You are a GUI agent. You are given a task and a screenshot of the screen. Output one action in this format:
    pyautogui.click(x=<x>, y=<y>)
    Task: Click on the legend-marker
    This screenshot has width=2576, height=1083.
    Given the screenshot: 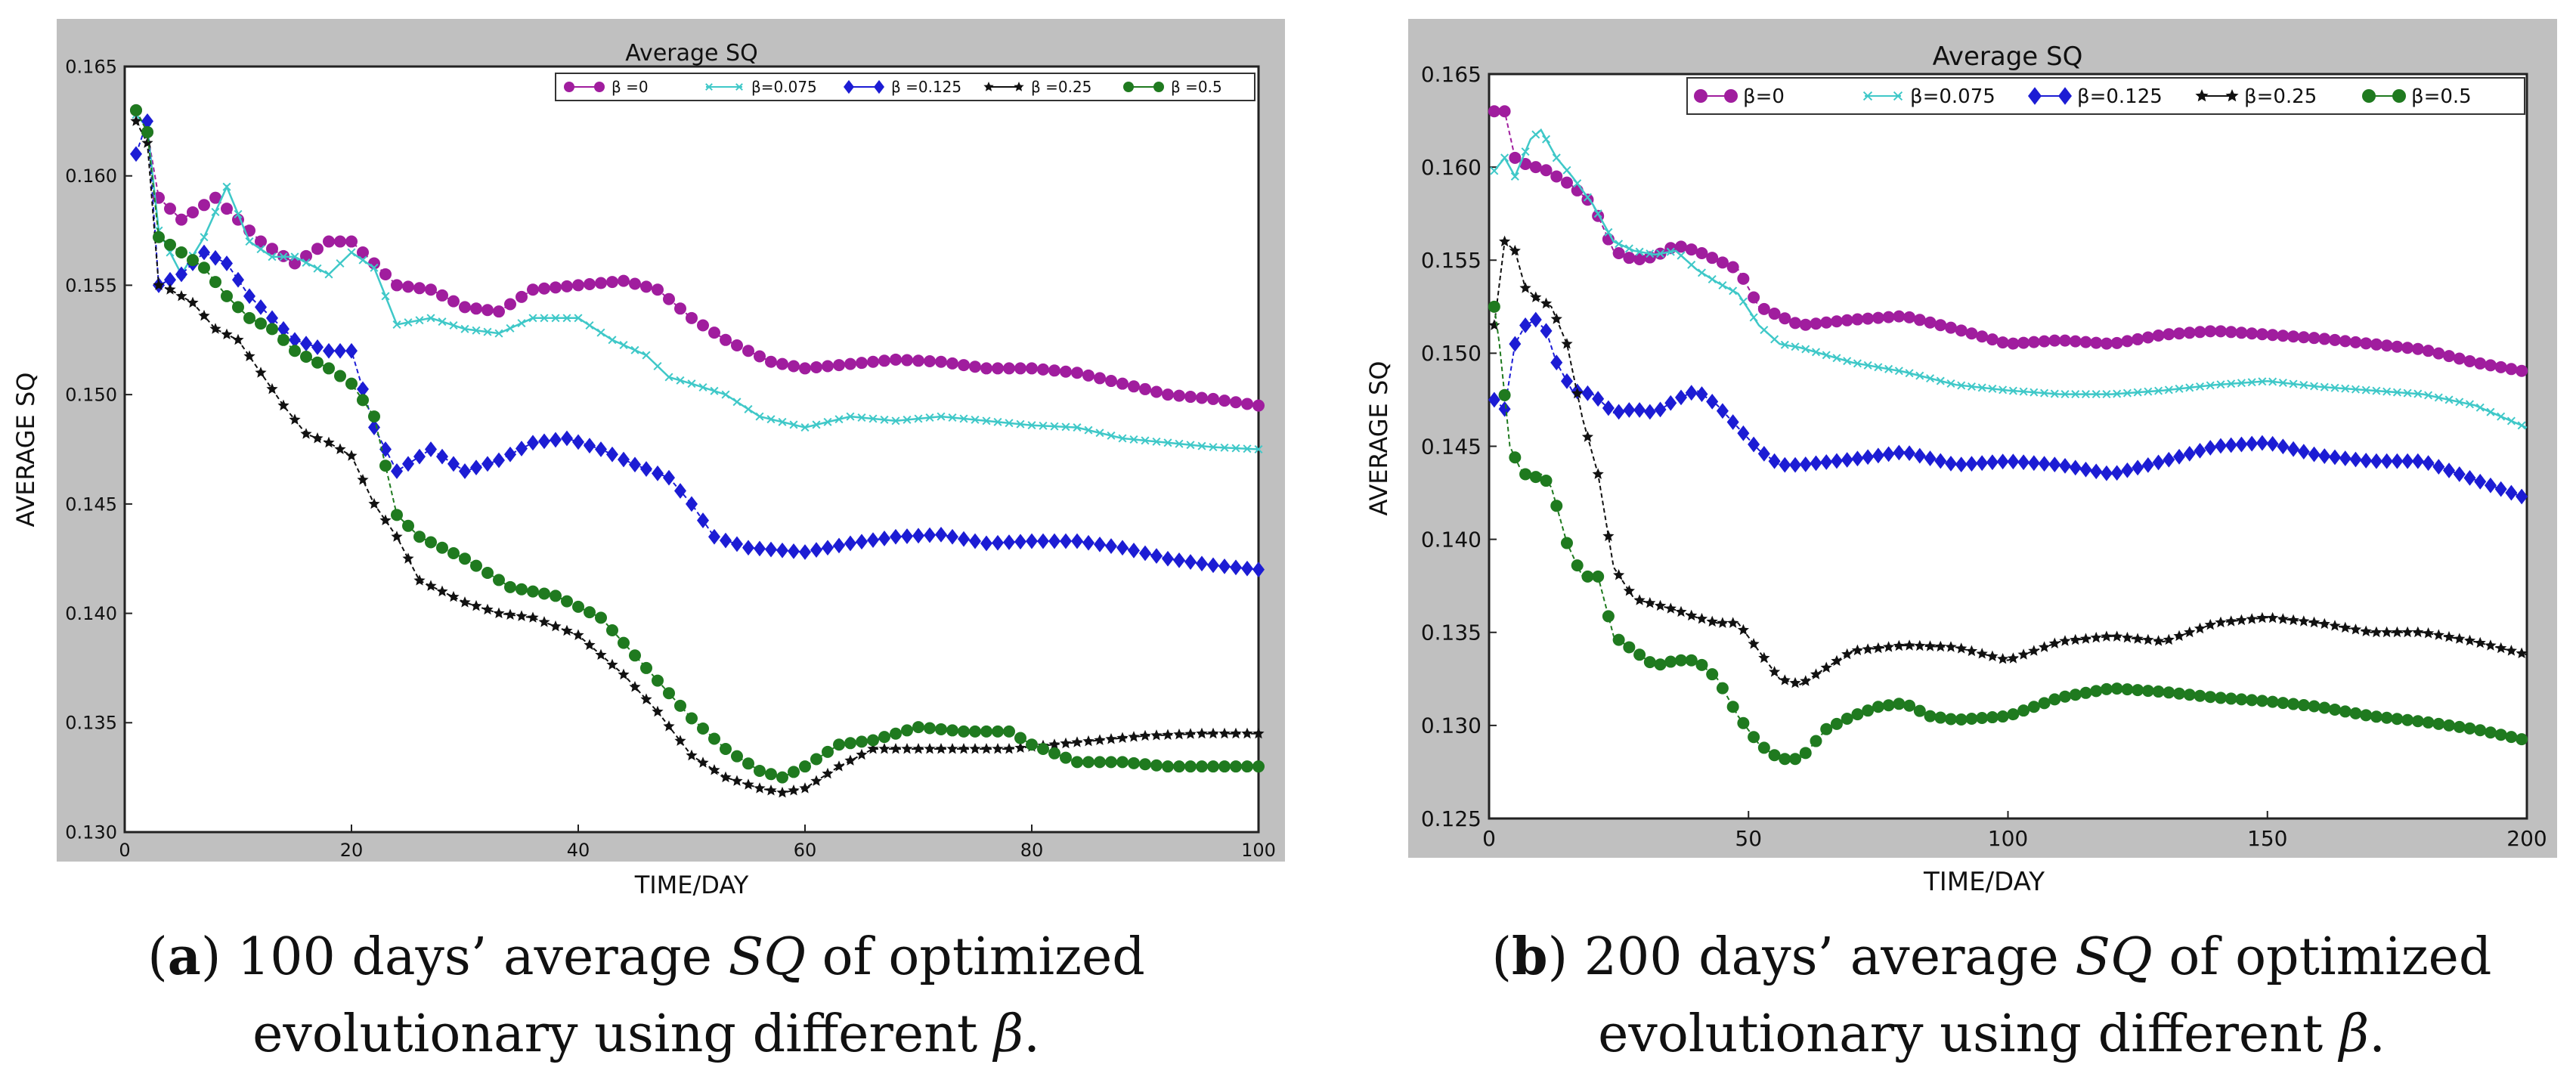 What is the action you would take?
    pyautogui.click(x=1128, y=87)
    